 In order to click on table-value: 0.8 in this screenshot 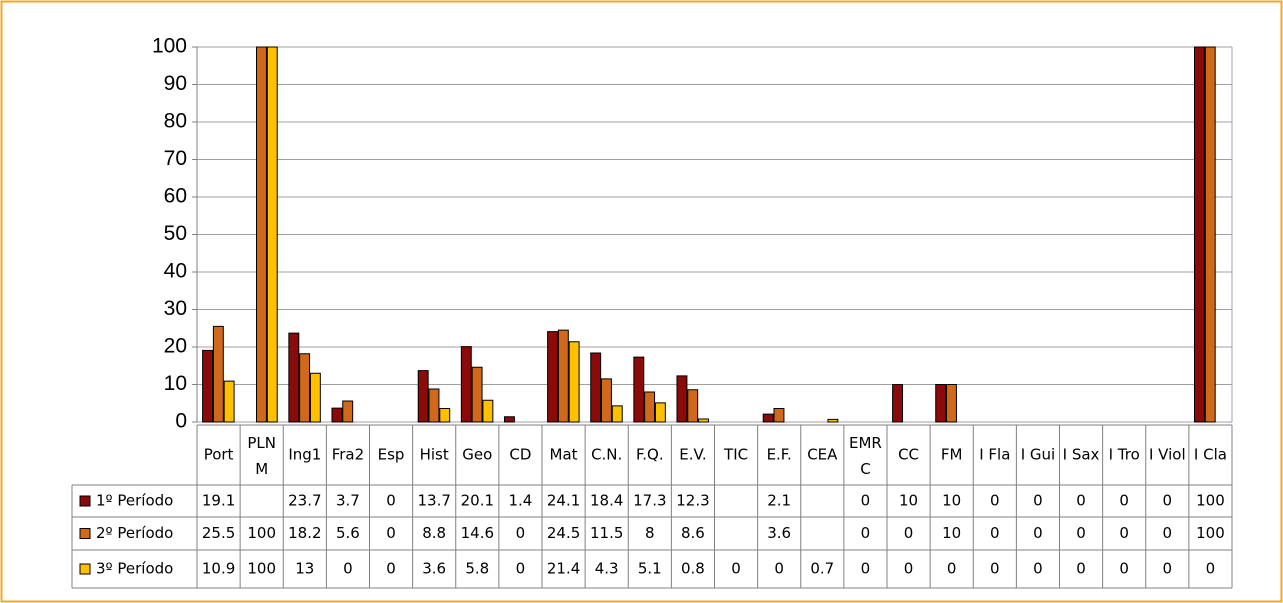, I will do `click(693, 569)`.